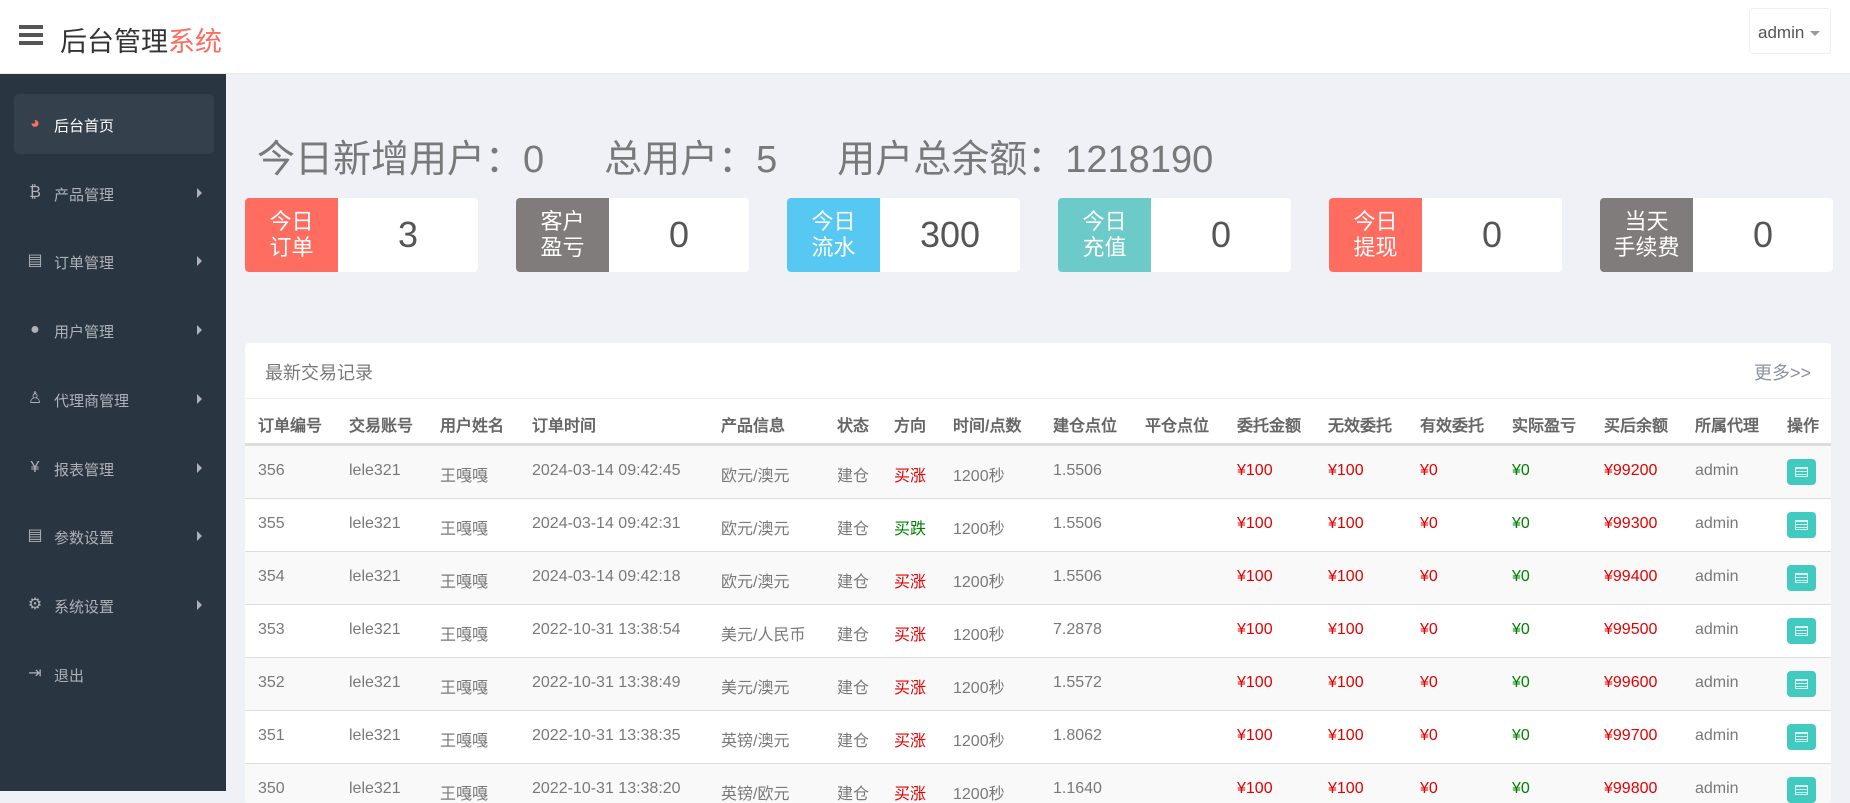  Describe the element at coordinates (1781, 32) in the screenshot. I see `username: admin` at that location.